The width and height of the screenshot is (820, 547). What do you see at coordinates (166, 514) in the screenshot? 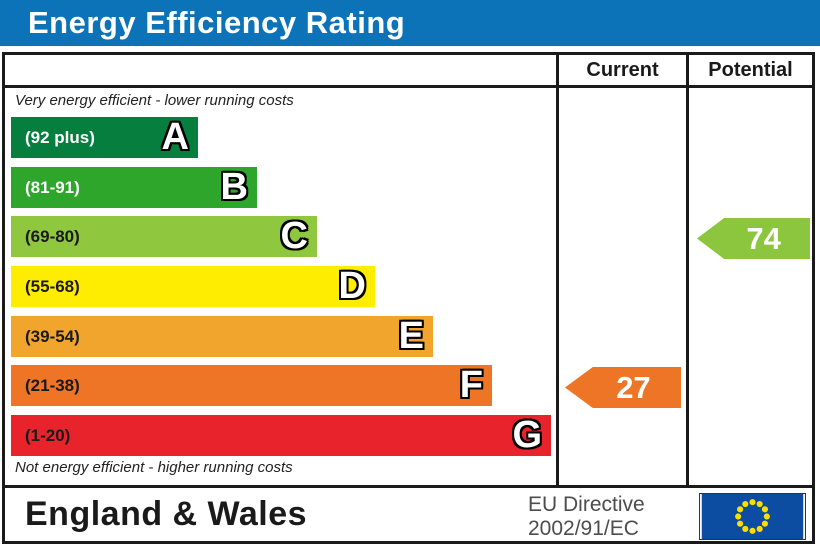
I see `footer-region-label: England & Wales` at bounding box center [166, 514].